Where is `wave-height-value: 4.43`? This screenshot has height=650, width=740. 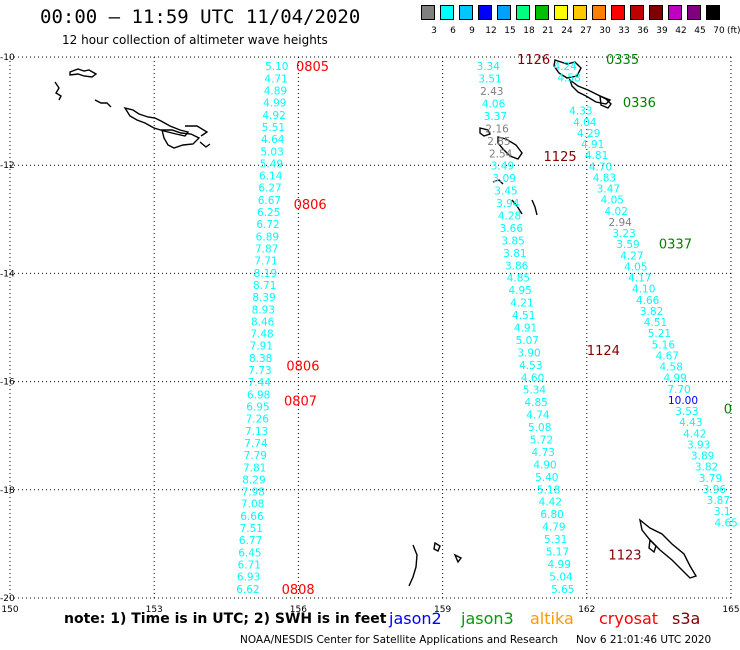
wave-height-value: 4.43 is located at coordinates (690, 423).